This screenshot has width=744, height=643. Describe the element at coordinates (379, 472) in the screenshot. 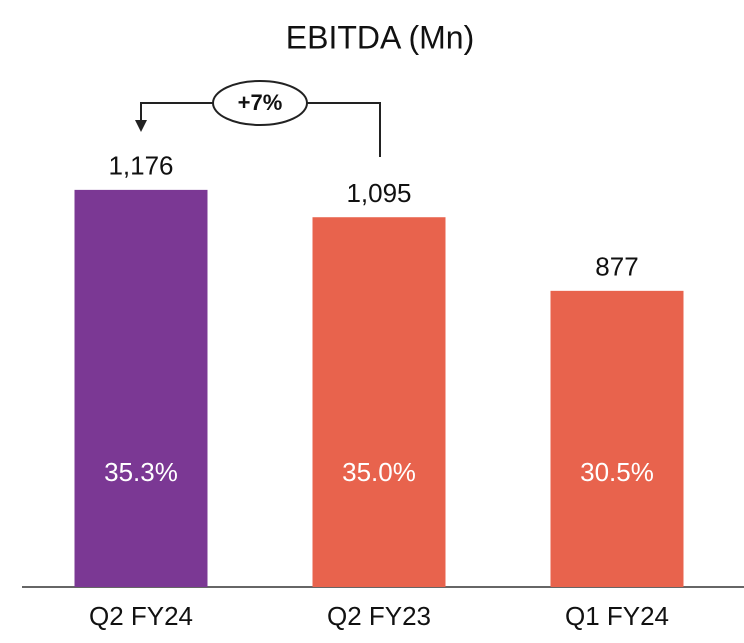

I see `margin-label: 35.0%` at that location.